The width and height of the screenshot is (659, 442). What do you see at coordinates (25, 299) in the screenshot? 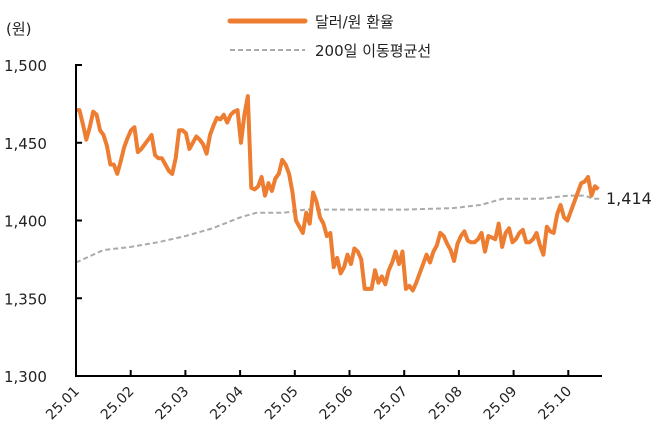
I see `y-tick-label: 1,350` at bounding box center [25, 299].